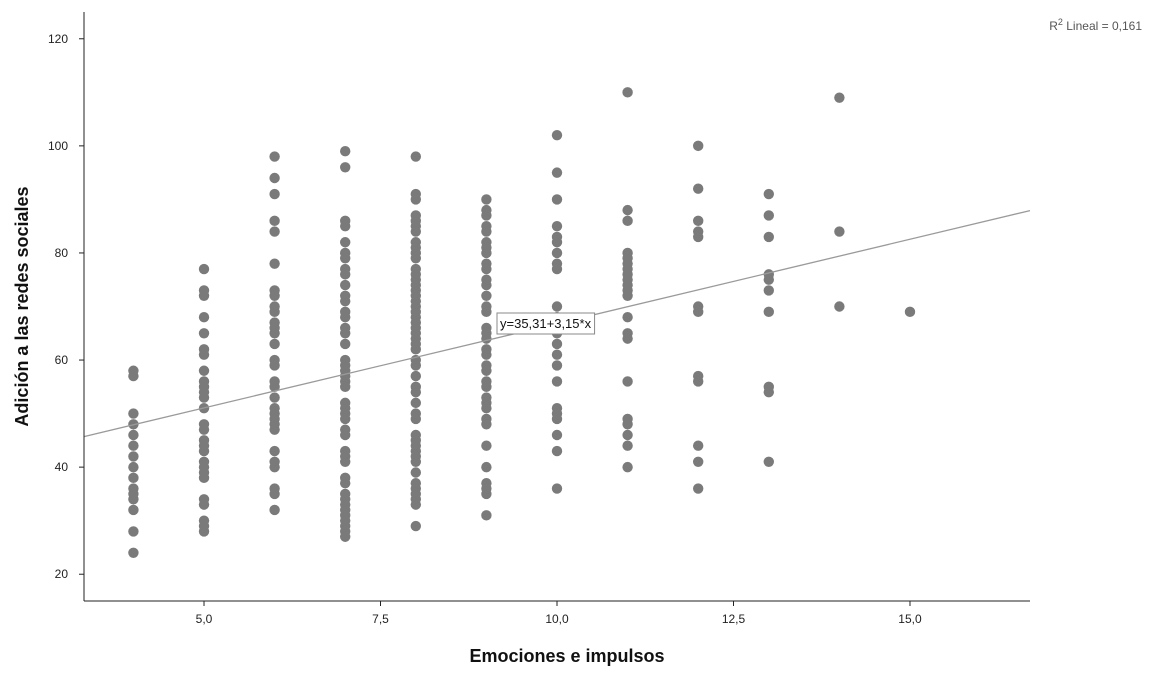 Image resolution: width=1153 pixels, height=673 pixels. What do you see at coordinates (546, 323) in the screenshot?
I see `equation-label: y=35,31+3,15*x` at bounding box center [546, 323].